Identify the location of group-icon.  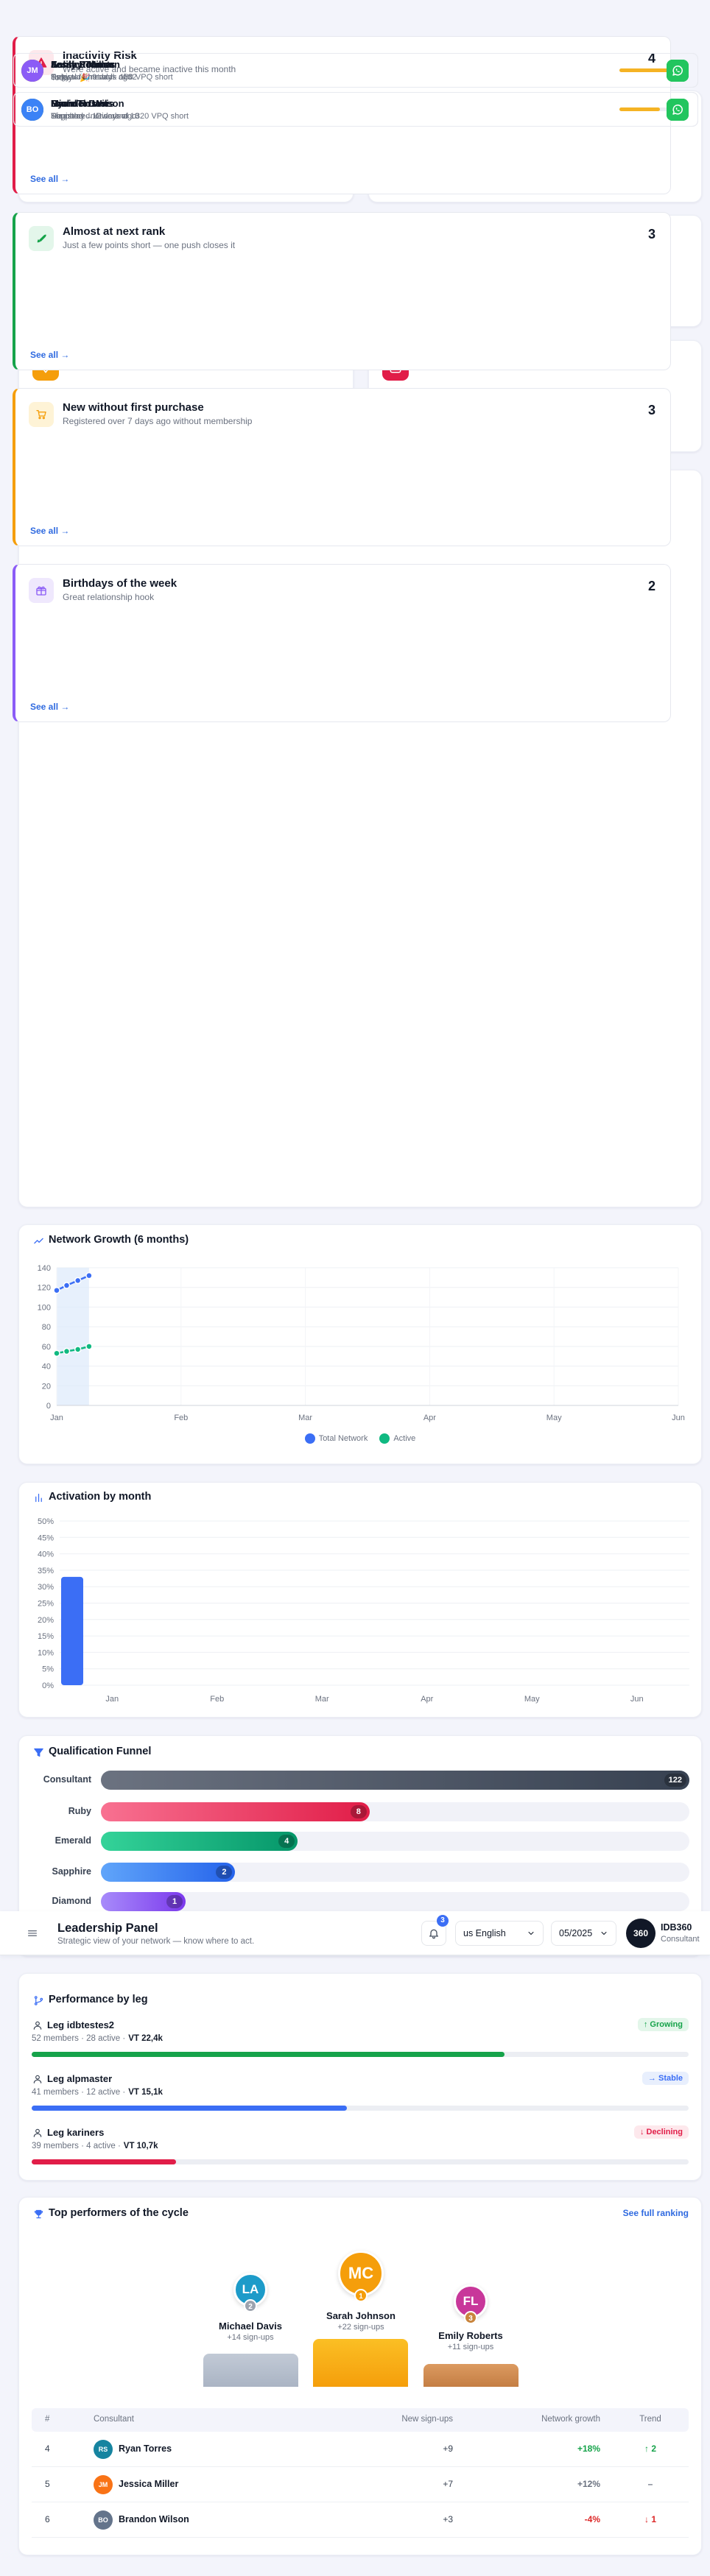
(41, 238).